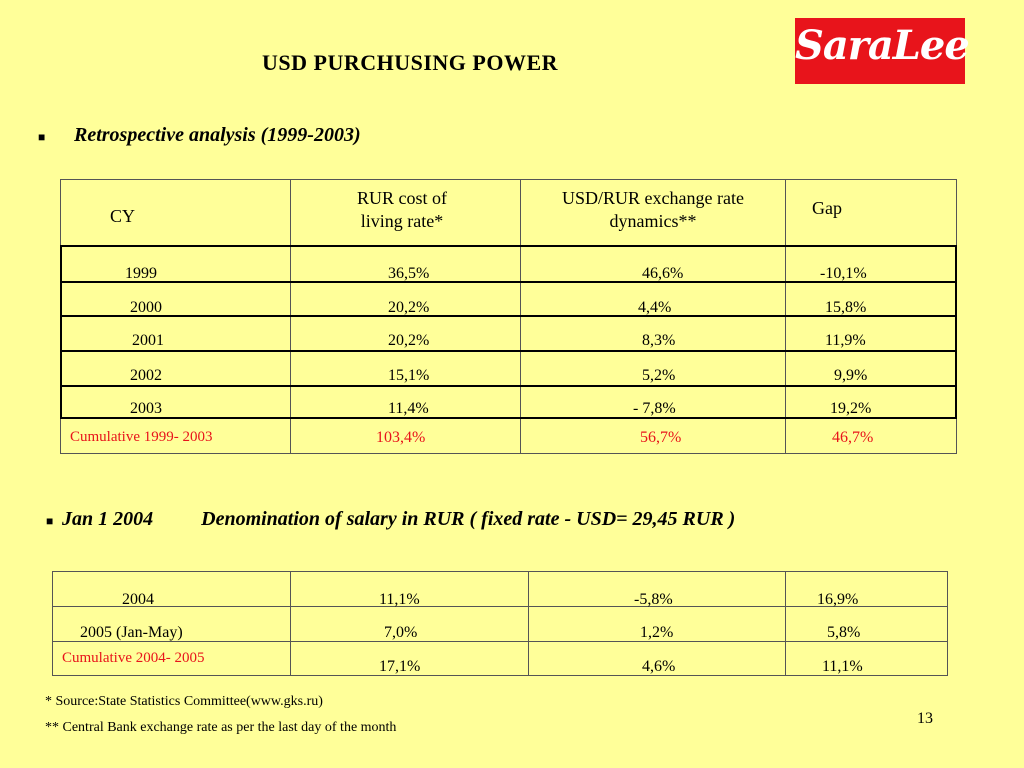  Describe the element at coordinates (409, 273) in the screenshot. I see `table-row-1999-cost: 36,5%` at that location.